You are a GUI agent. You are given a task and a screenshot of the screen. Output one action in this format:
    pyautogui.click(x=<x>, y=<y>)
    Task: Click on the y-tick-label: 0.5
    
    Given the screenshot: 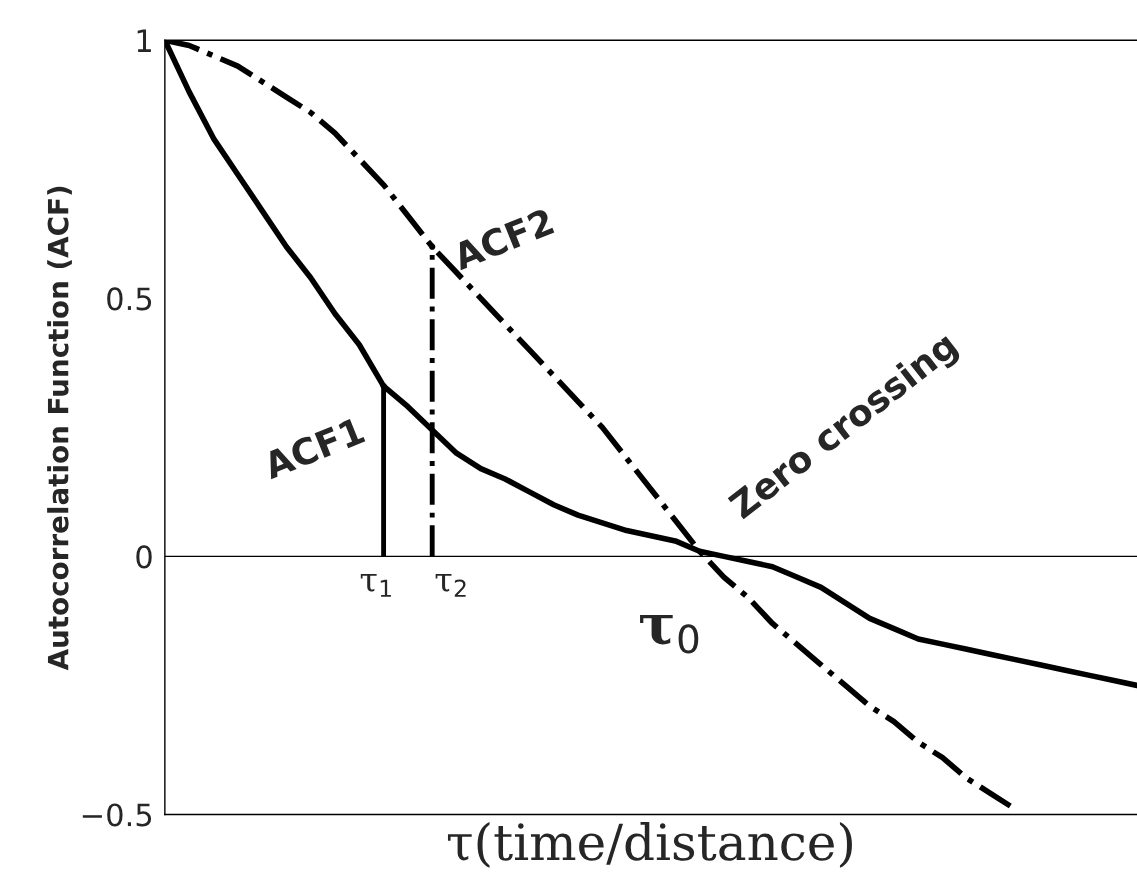 What is the action you would take?
    pyautogui.click(x=129, y=299)
    